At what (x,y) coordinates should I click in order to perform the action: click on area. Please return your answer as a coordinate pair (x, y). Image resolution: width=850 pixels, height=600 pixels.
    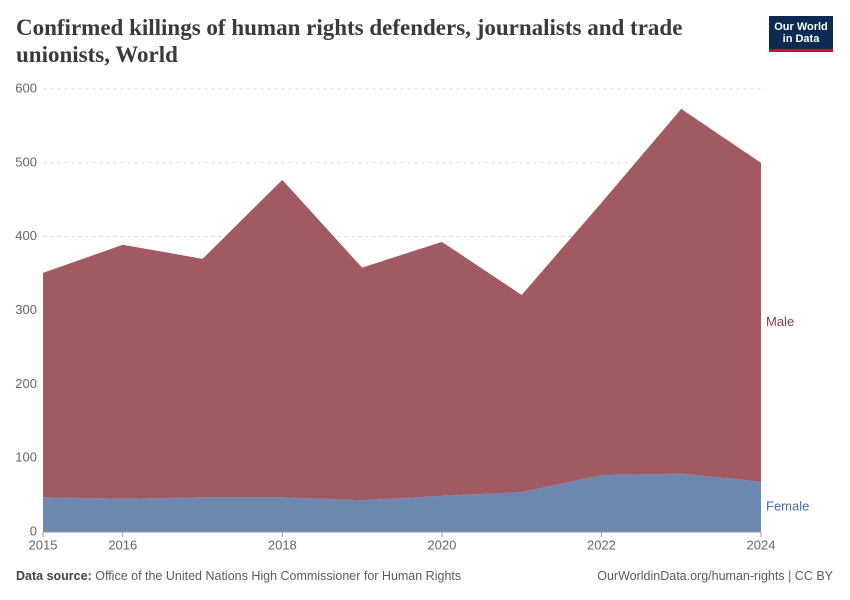
    Looking at the image, I should click on (402, 502).